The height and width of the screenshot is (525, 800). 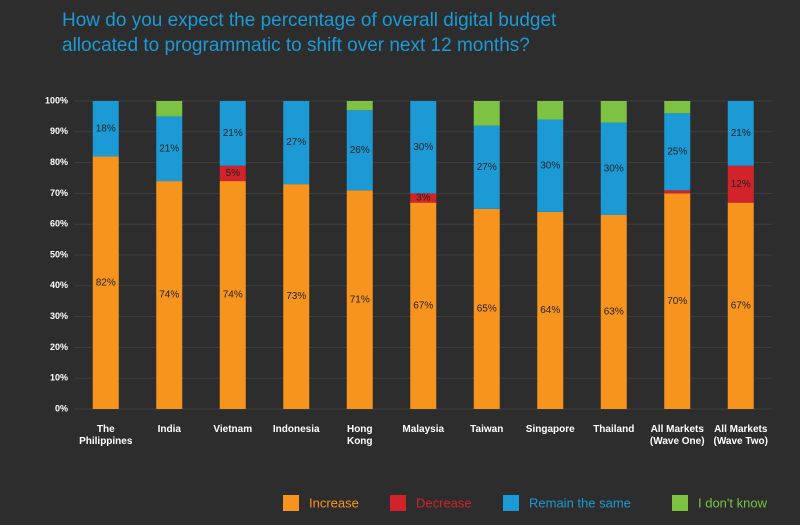 What do you see at coordinates (334, 502) in the screenshot?
I see `legend-label: Increase` at bounding box center [334, 502].